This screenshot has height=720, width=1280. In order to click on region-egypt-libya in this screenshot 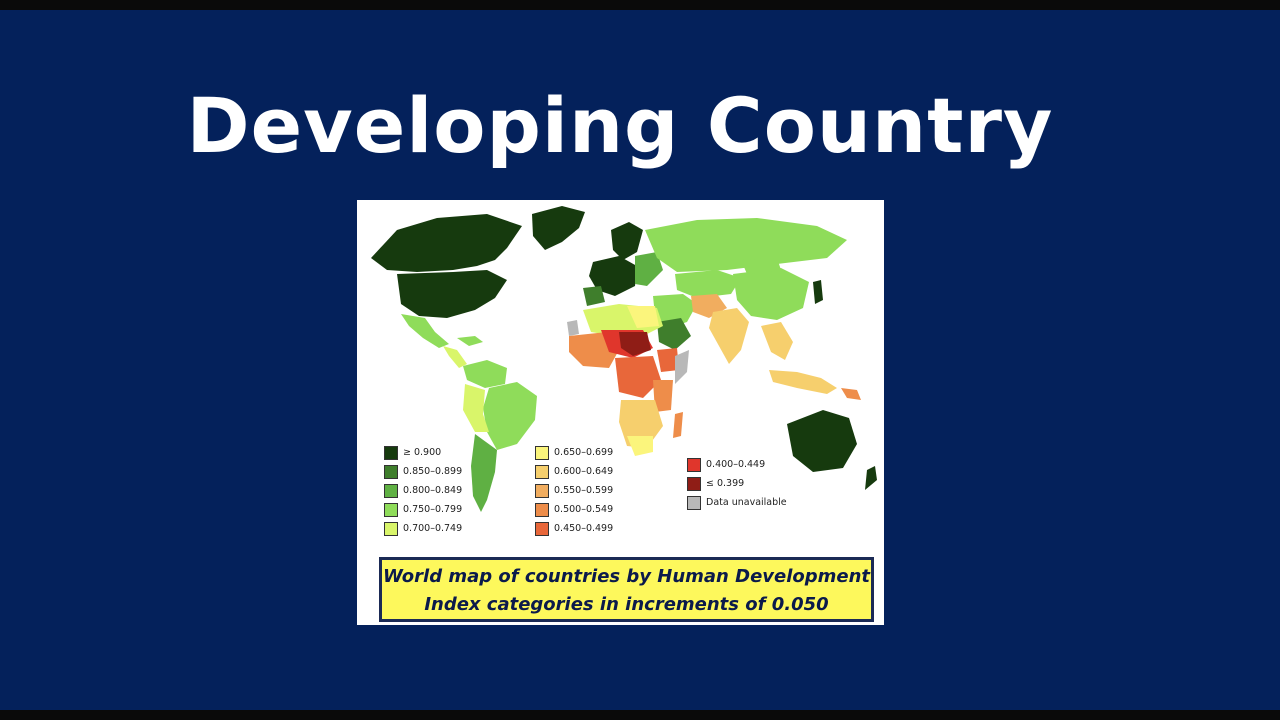, I will do `click(643, 317)`.